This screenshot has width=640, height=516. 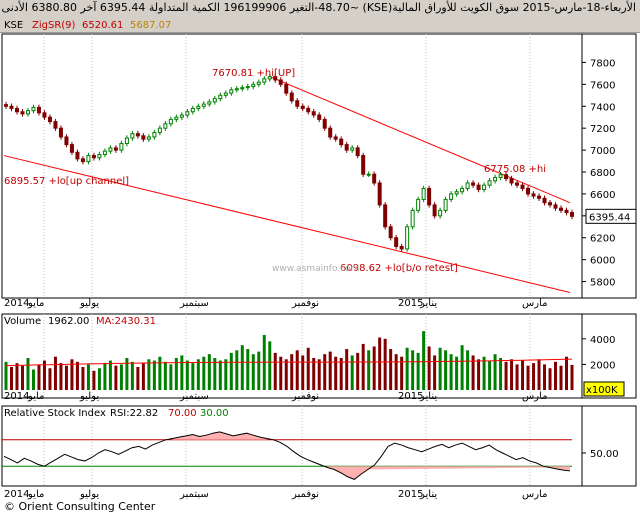 I want to click on price-legend-value: 5687.07, so click(x=150, y=25).